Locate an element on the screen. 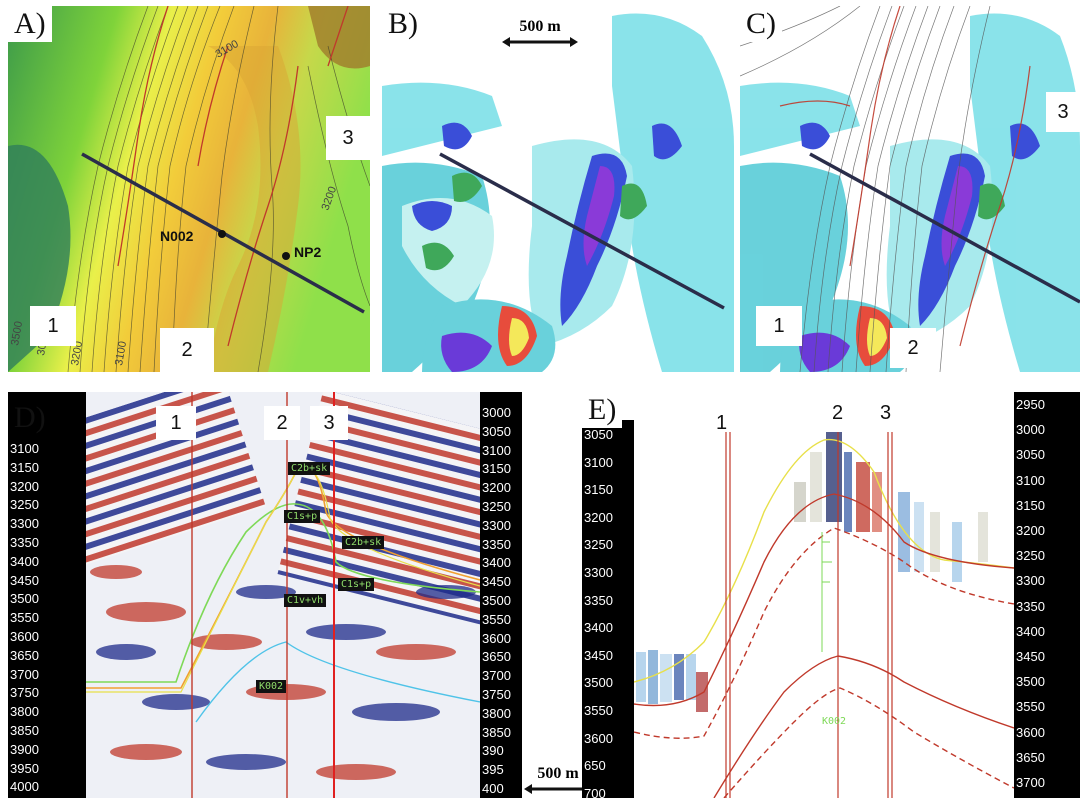  depth-tick: 3900 is located at coordinates (24, 749).